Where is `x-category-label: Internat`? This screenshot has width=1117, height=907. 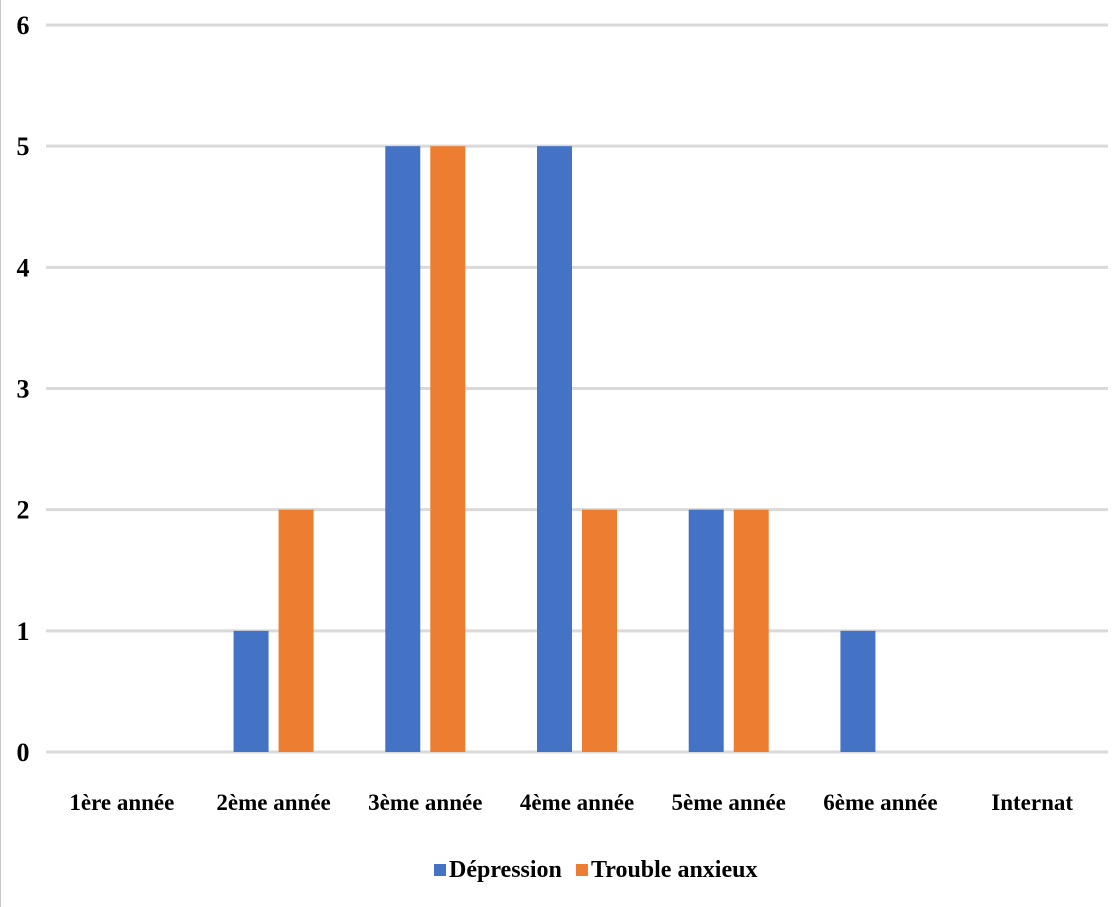
x-category-label: Internat is located at coordinates (1032, 802).